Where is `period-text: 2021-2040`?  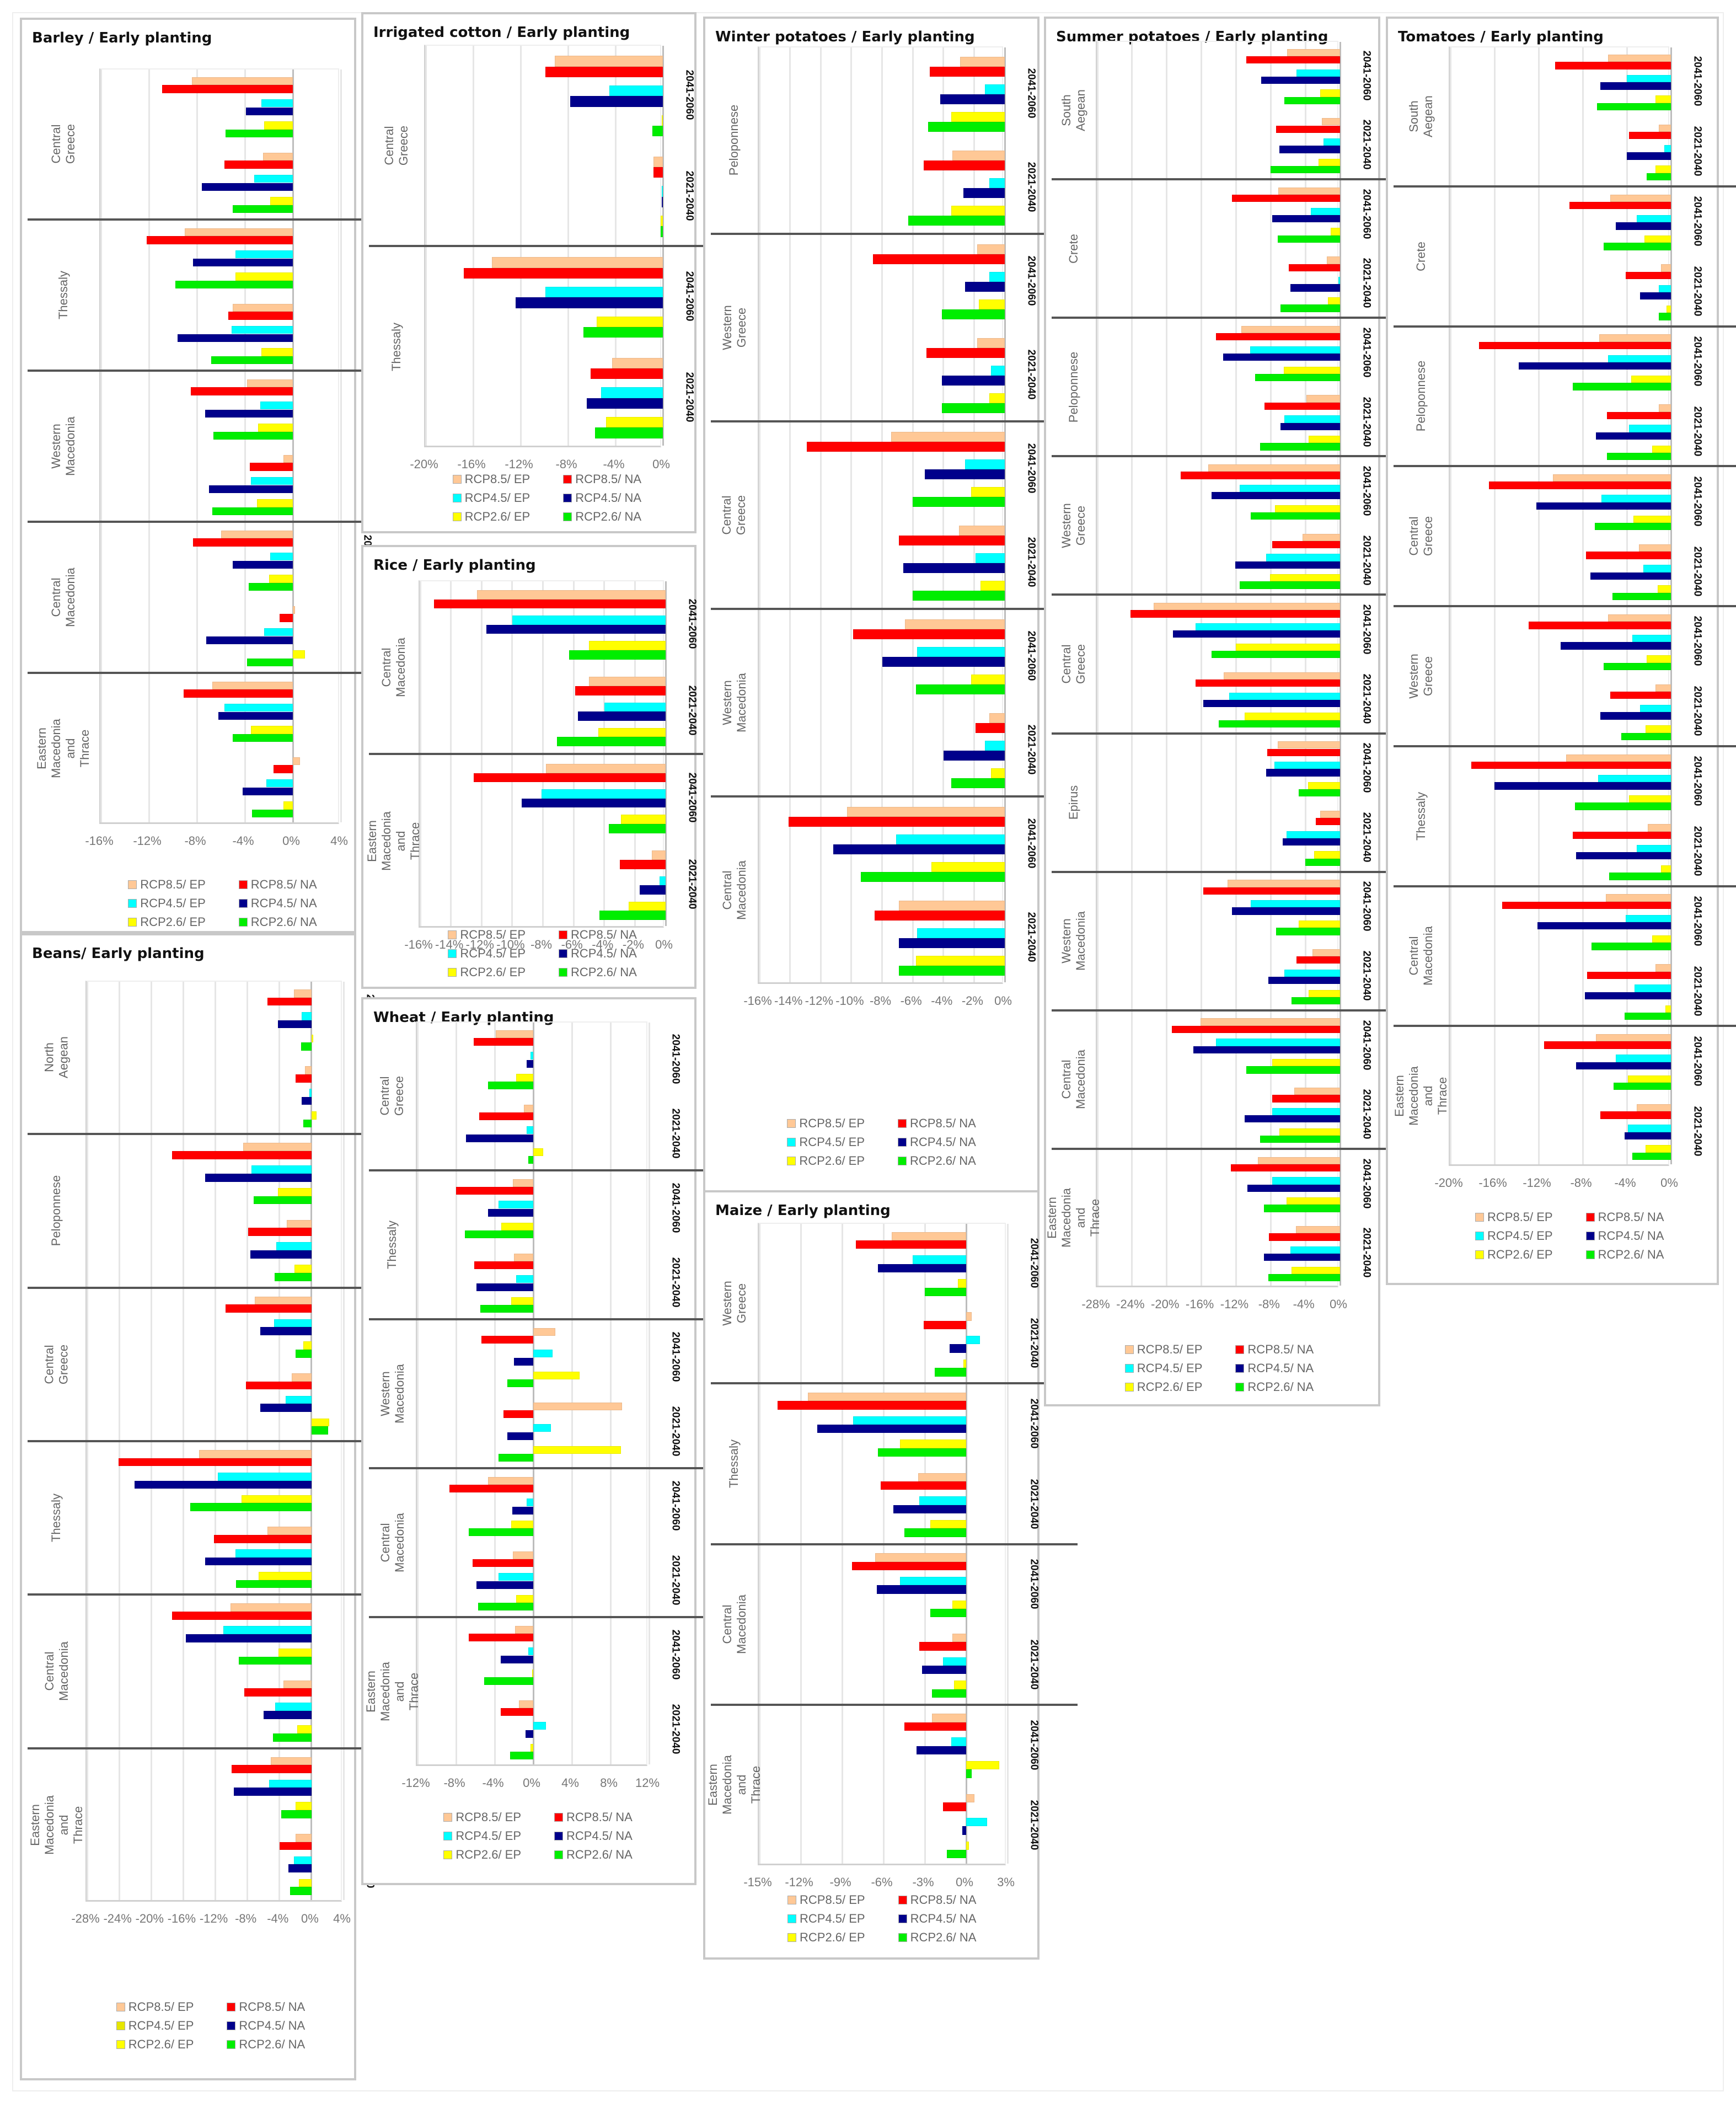 period-text: 2021-2040 is located at coordinates (1031, 187).